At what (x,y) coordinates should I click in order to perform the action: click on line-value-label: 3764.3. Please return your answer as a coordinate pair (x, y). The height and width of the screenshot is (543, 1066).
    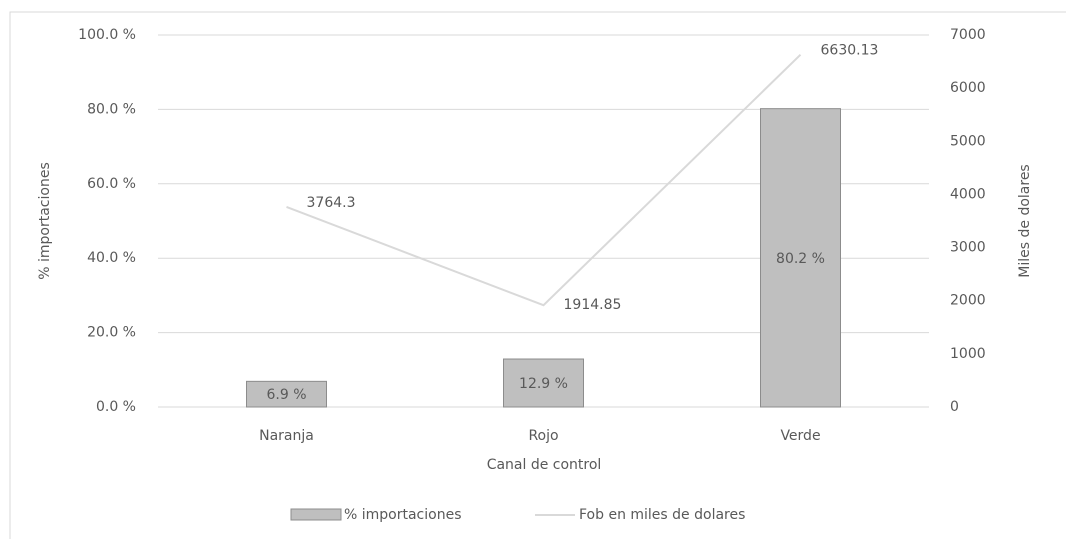
    Looking at the image, I should click on (331, 203).